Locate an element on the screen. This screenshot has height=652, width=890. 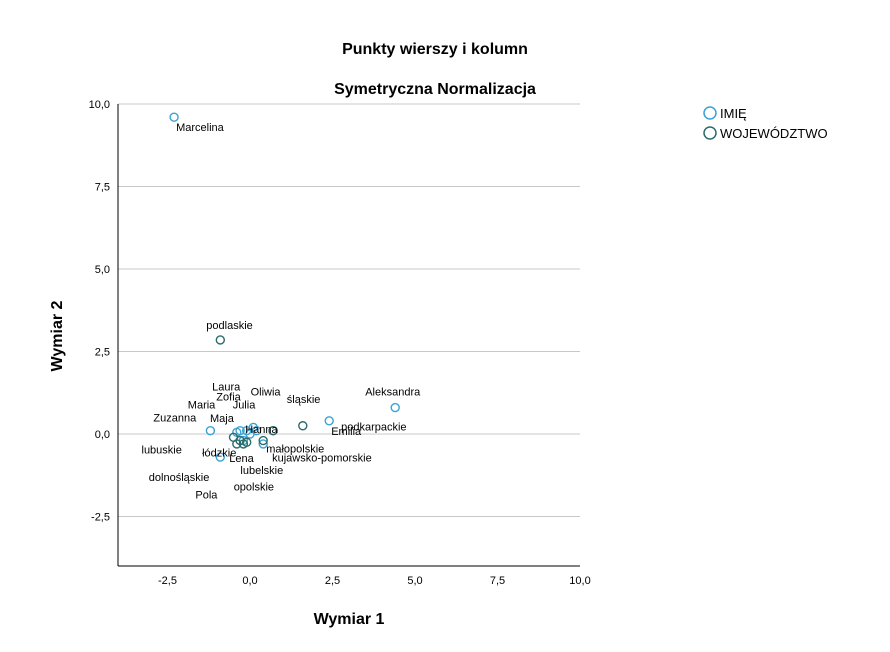
point-label: kujawsko-pomorskie is located at coordinates (322, 459).